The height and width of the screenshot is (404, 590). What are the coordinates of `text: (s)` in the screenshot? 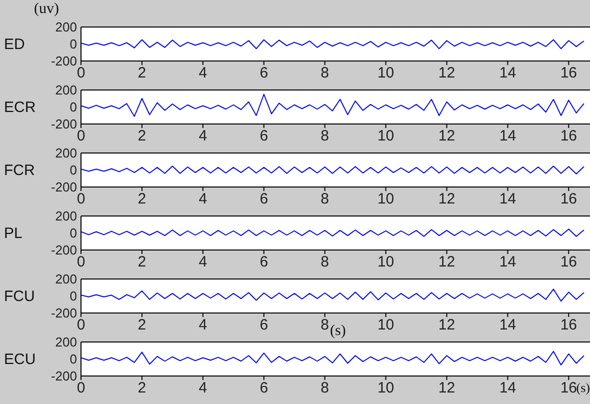 It's located at (338, 331).